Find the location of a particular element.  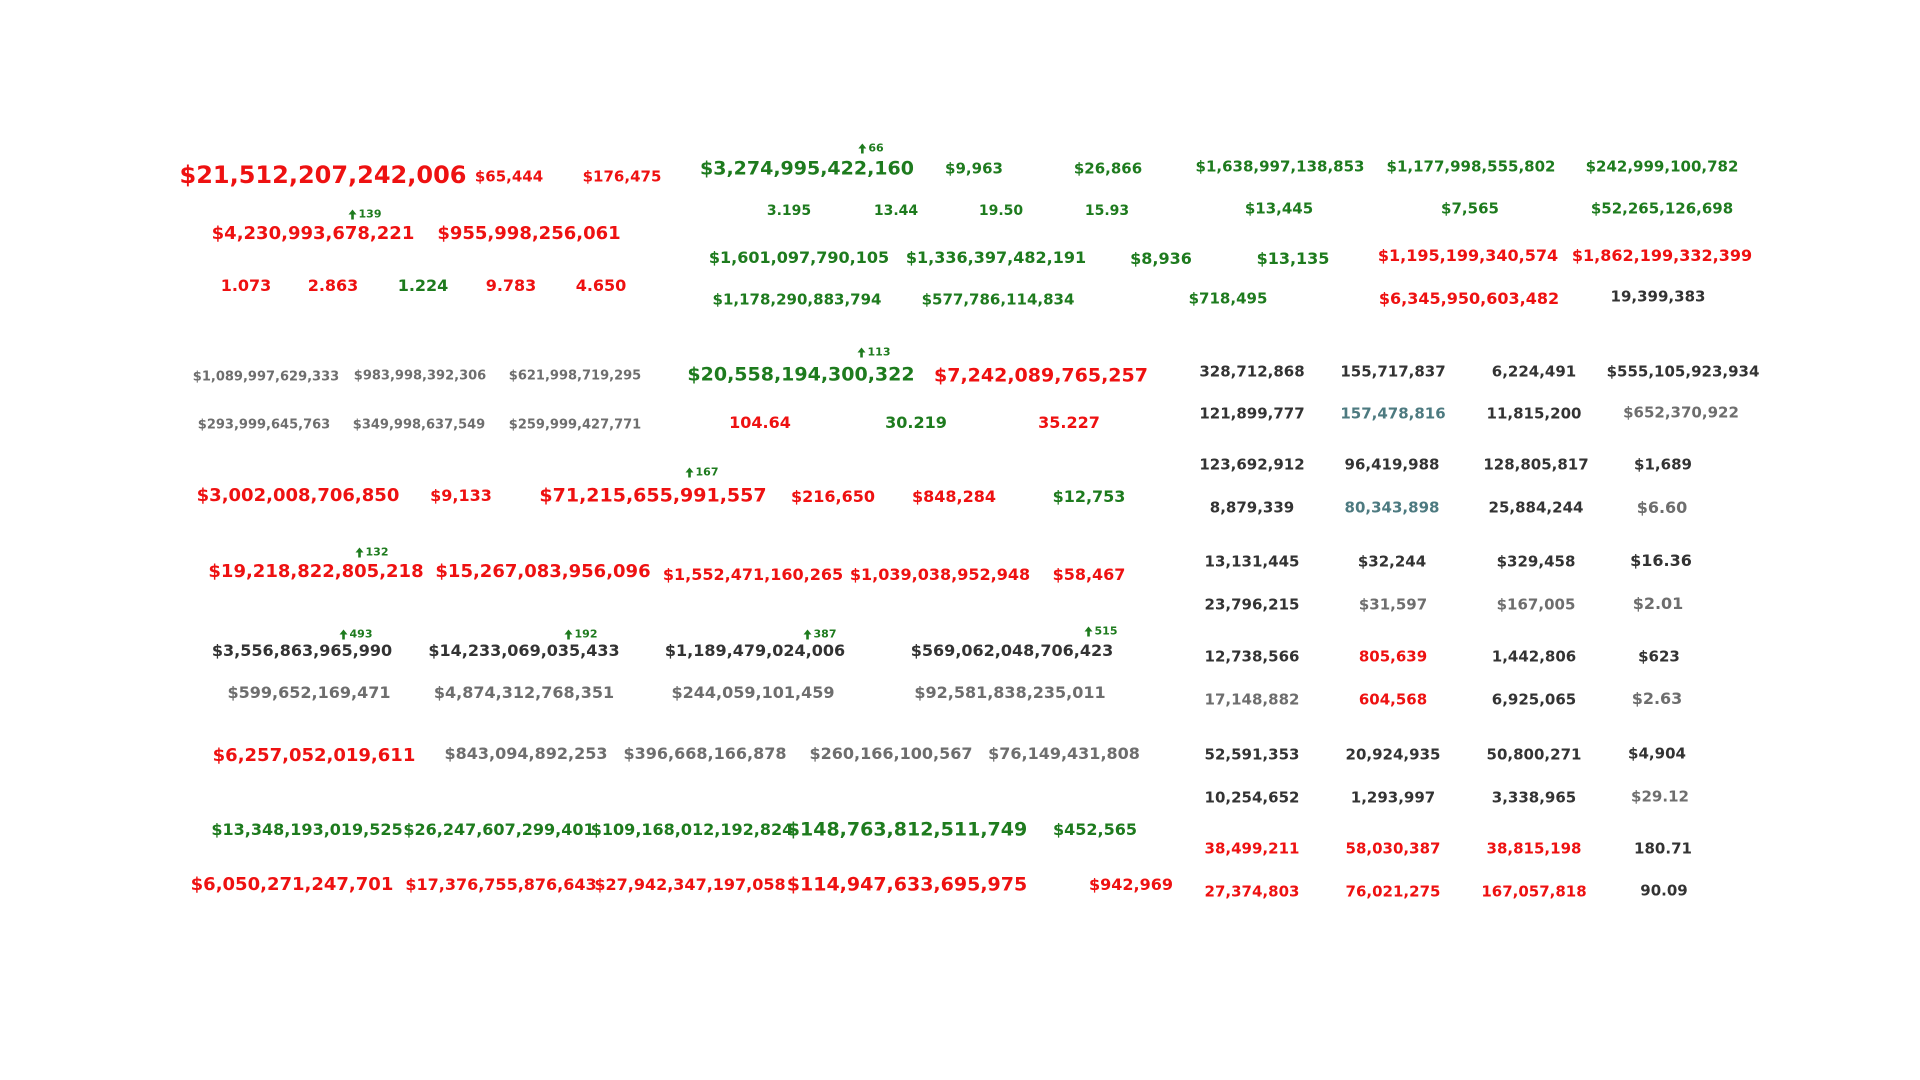

metric-value: 50,800,271 is located at coordinates (1534, 754).